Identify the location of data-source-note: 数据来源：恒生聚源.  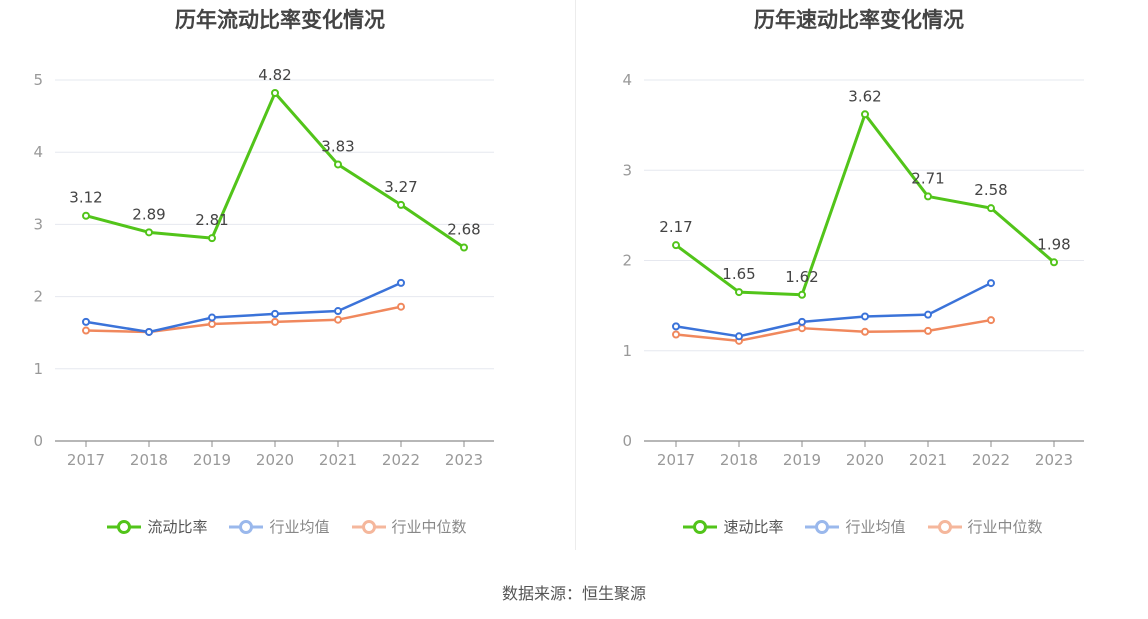
(573, 593).